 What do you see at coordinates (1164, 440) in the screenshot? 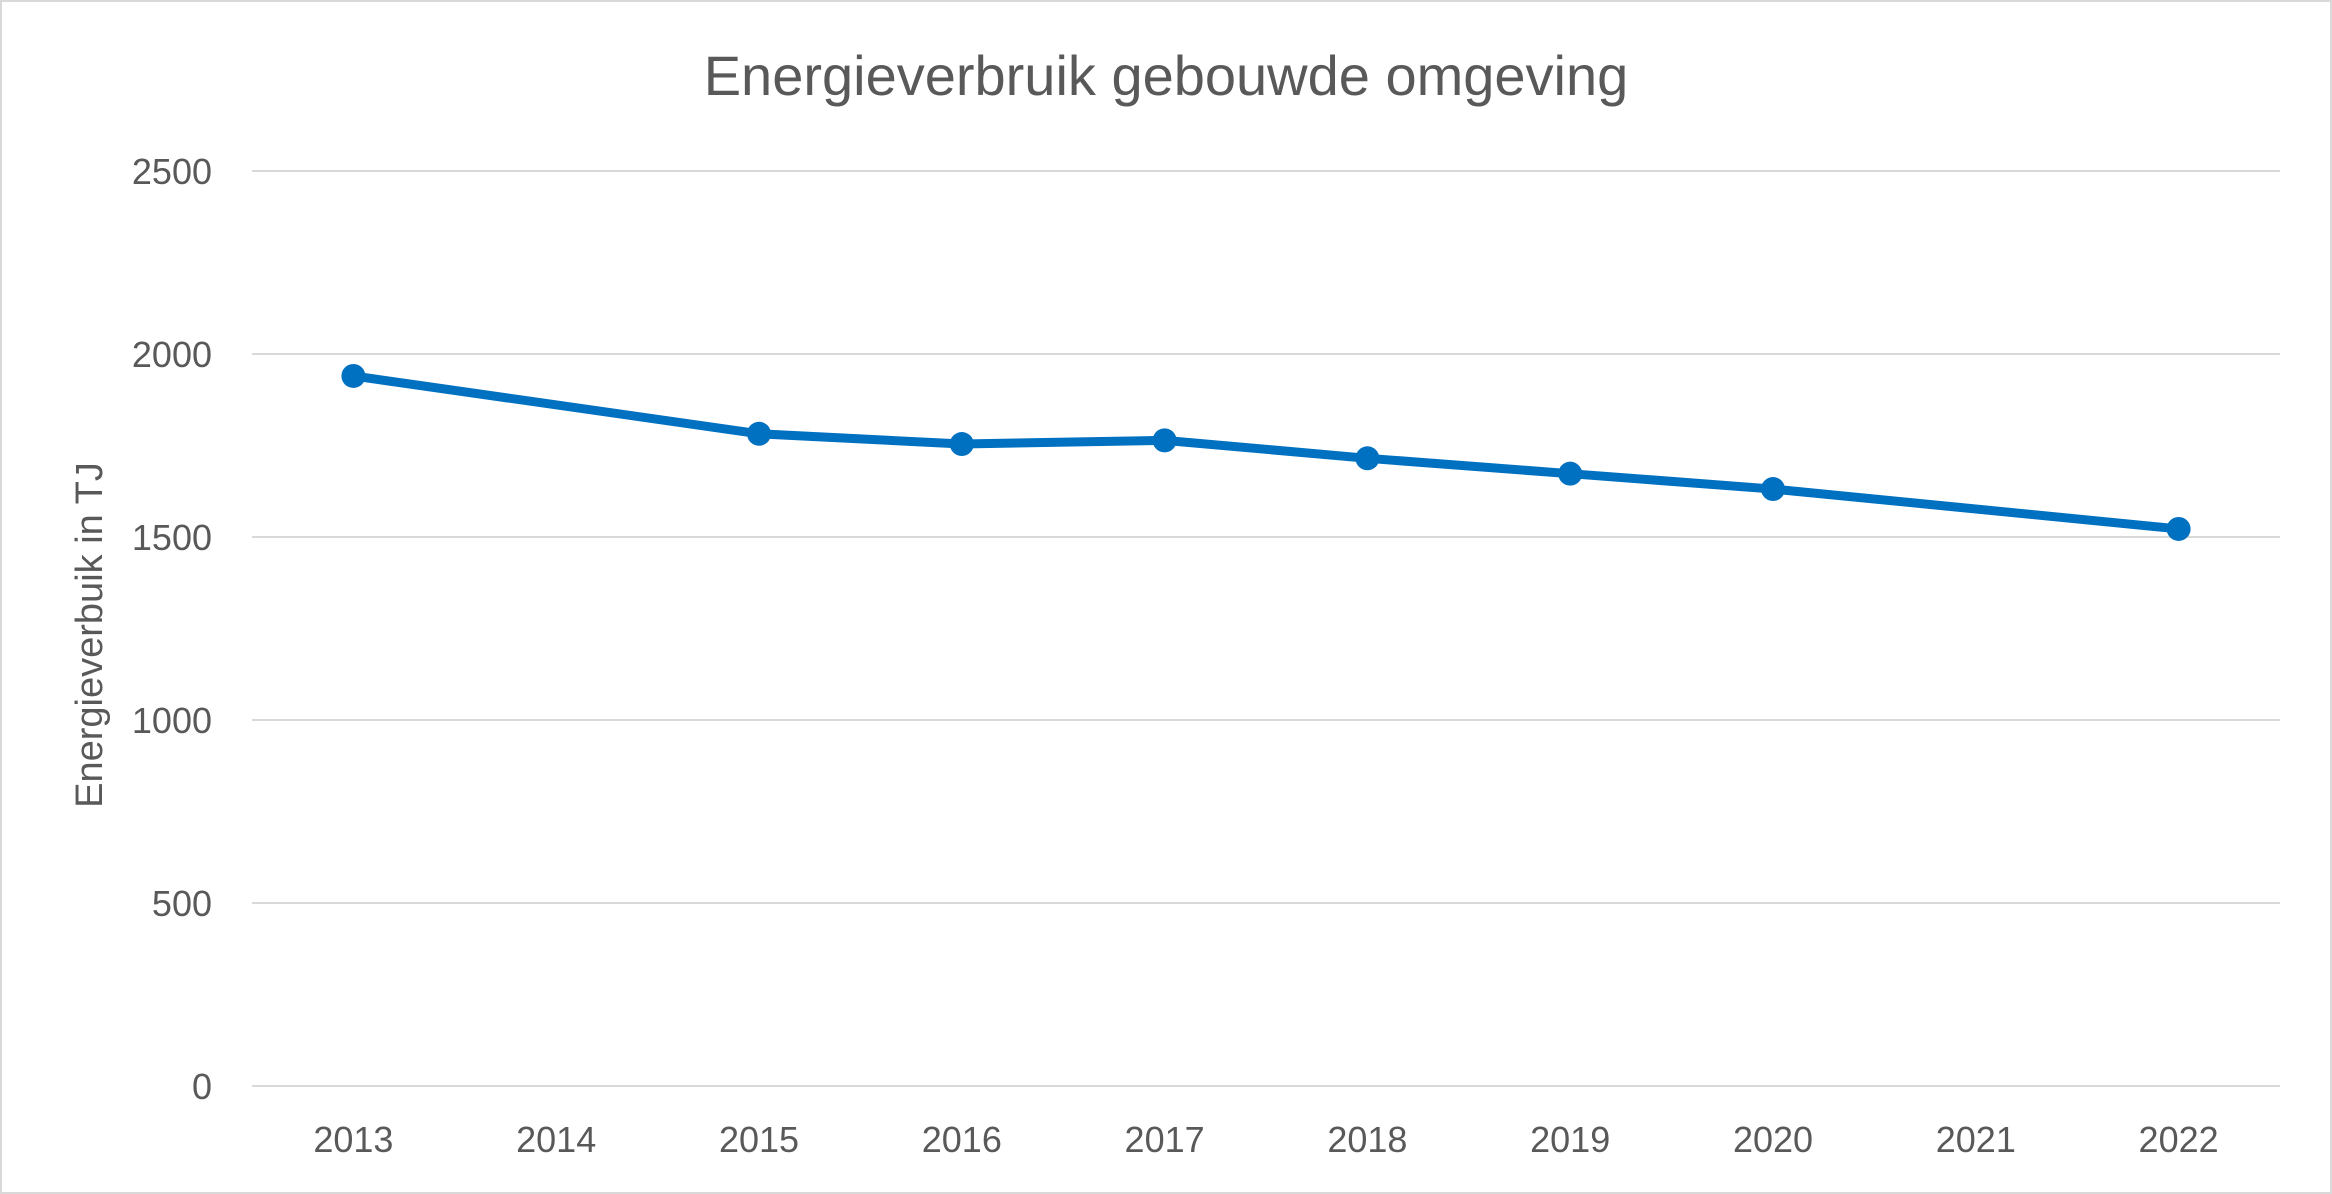
I see `data-point-2017` at bounding box center [1164, 440].